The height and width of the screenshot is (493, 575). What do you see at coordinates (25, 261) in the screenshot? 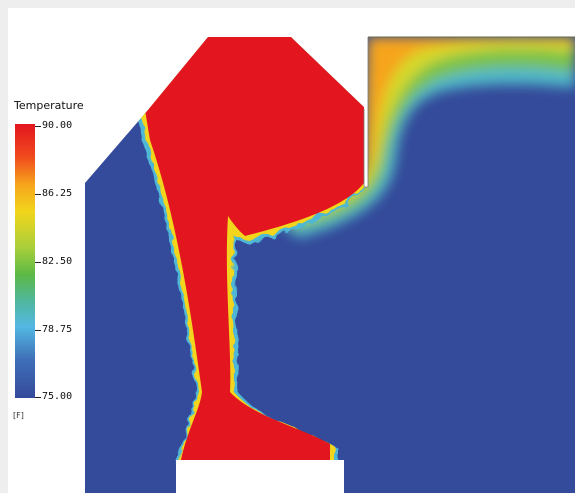
I see `legend-color-bar` at bounding box center [25, 261].